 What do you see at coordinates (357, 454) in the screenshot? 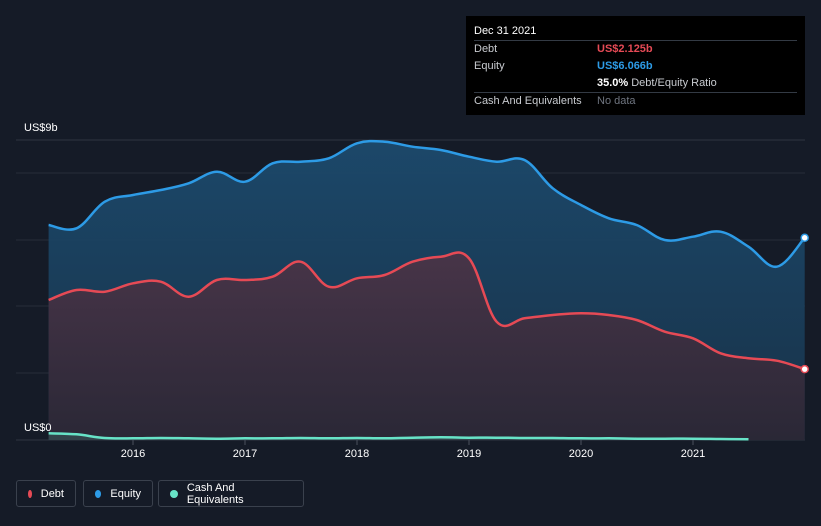
I see `x-tick-label: 2018` at bounding box center [357, 454].